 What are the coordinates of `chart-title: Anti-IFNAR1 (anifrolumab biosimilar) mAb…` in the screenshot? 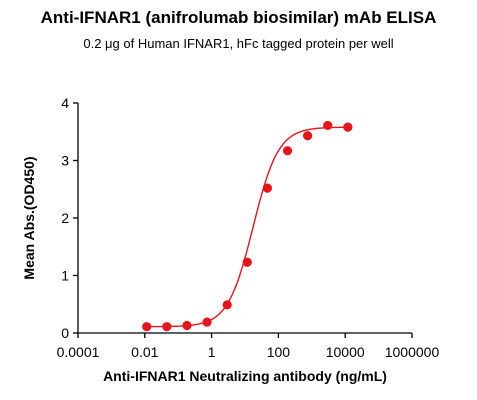 It's located at (238, 17).